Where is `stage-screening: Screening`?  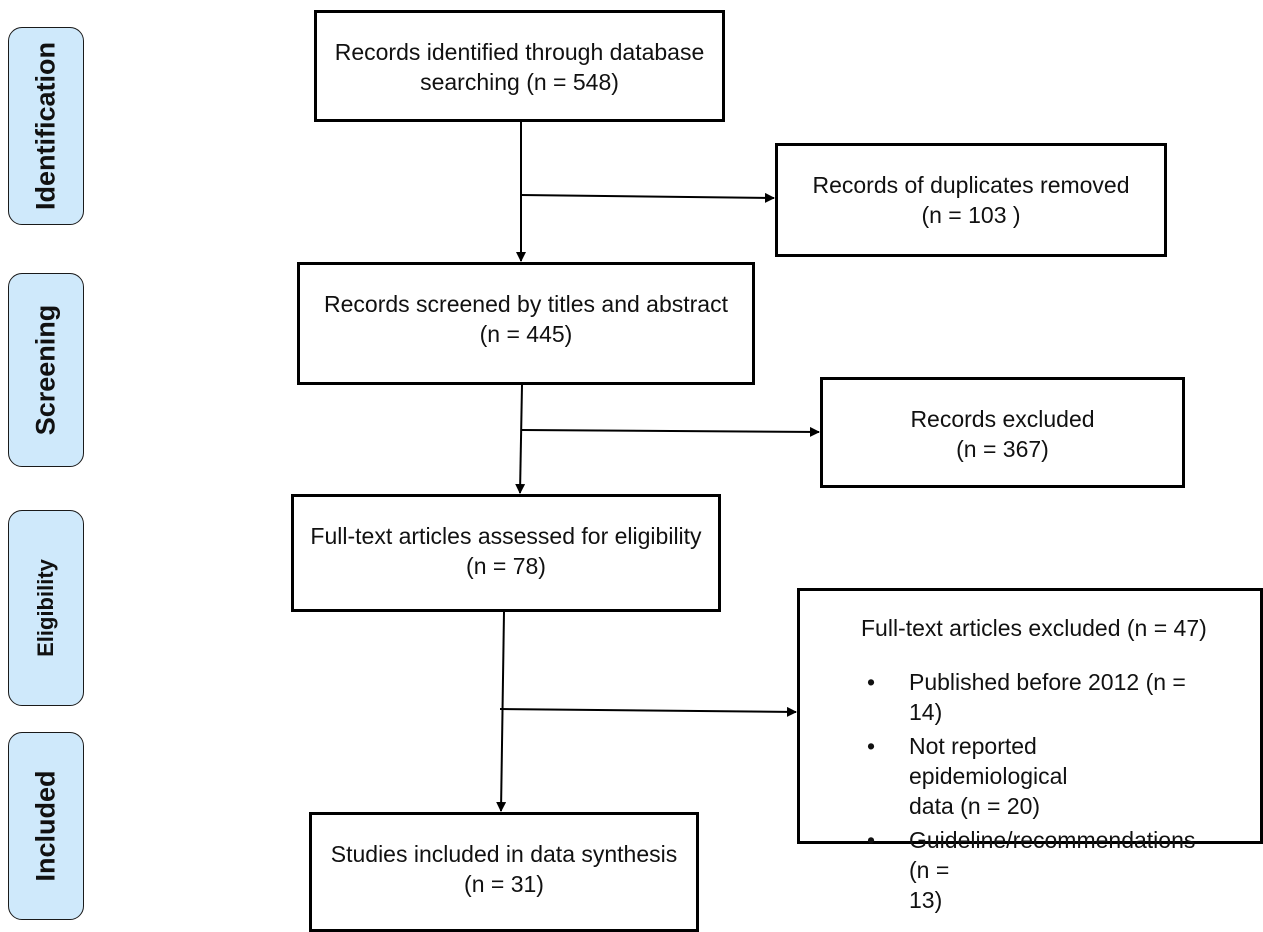 stage-screening: Screening is located at coordinates (46, 370).